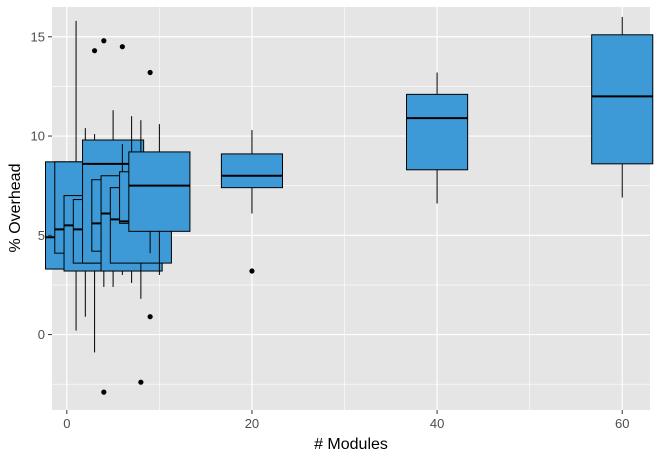 This screenshot has width=657, height=460. What do you see at coordinates (437, 423) in the screenshot?
I see `x-tick-label: 40` at bounding box center [437, 423].